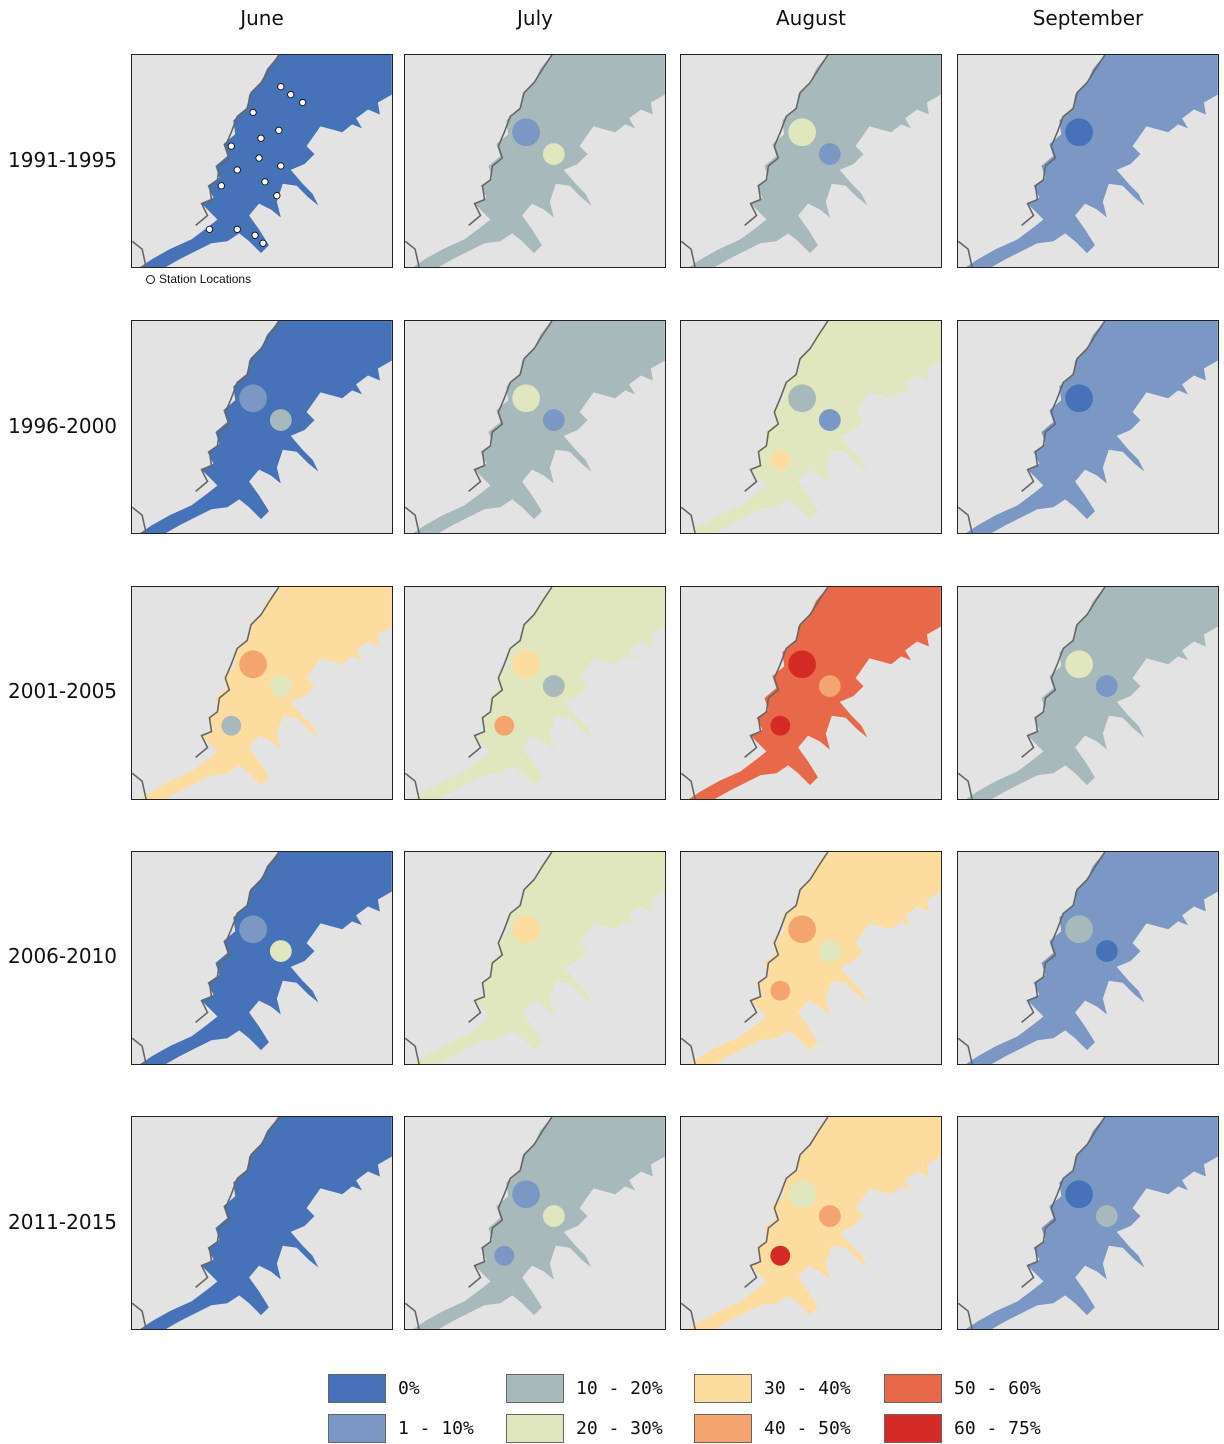 This screenshot has width=1224, height=1444. I want to click on legend-label: 20 - 30%, so click(619, 1428).